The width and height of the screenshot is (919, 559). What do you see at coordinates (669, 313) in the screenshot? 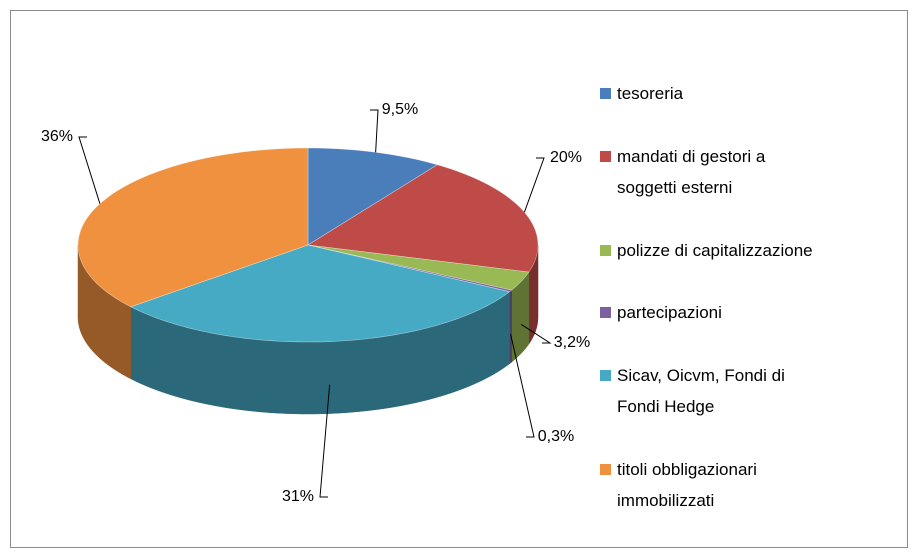
I see `legend-label: partecipazioni` at bounding box center [669, 313].